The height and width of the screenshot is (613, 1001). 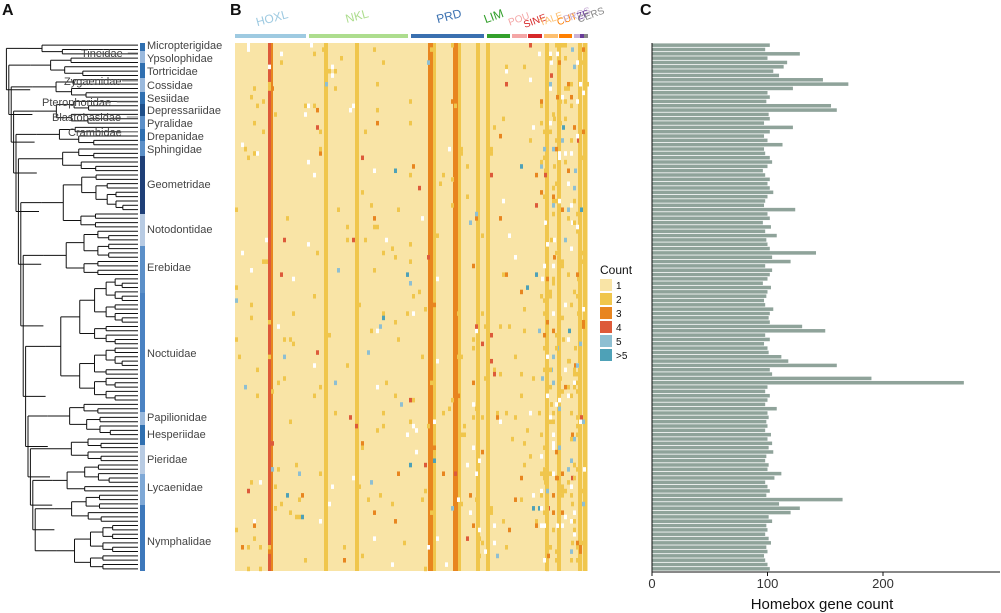 I want to click on family-label: Sesiidae, so click(x=168, y=99).